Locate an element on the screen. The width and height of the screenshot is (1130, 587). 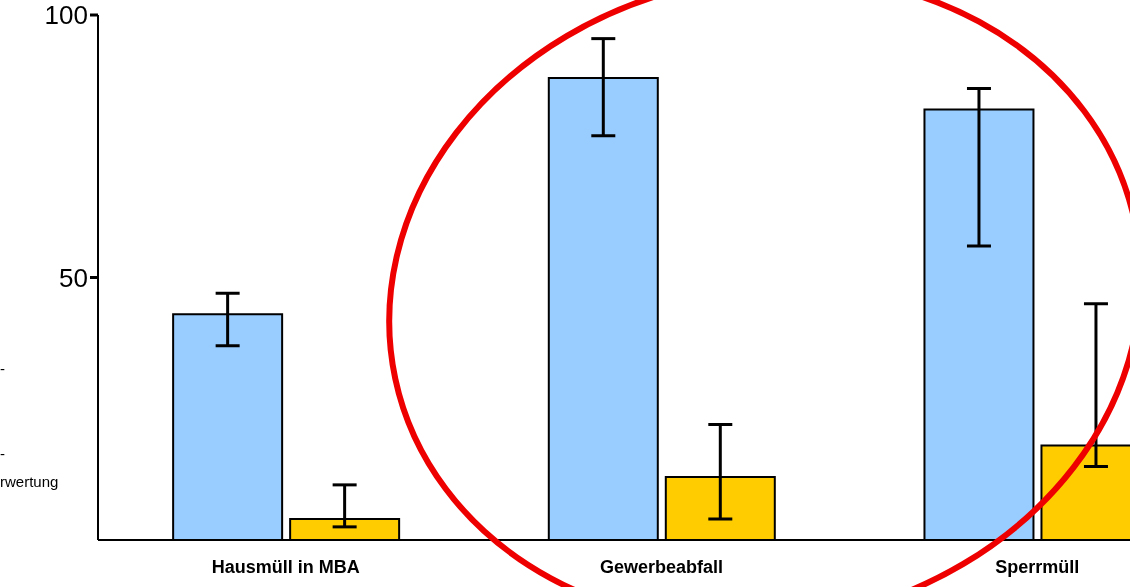
x-tick-label: Hausmüll in MBA is located at coordinates (285, 566).